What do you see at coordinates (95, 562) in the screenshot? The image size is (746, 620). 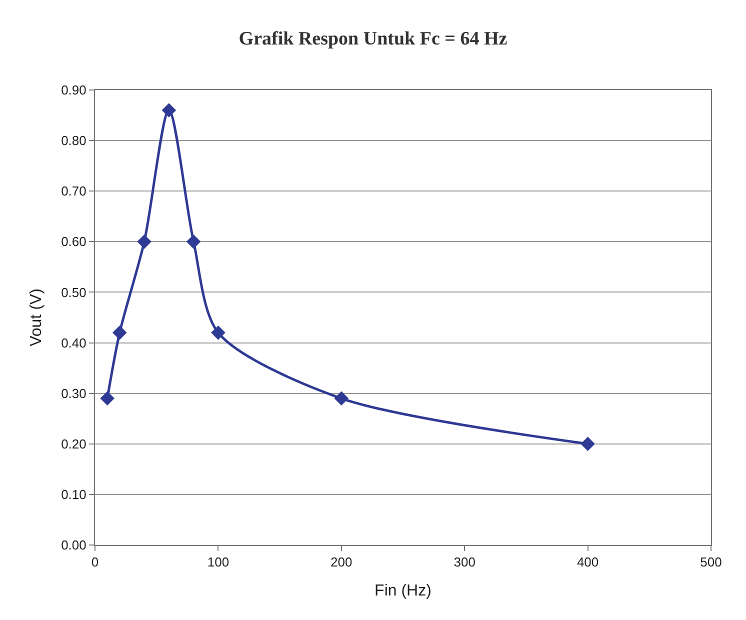 I see `x-tick-label: 0` at bounding box center [95, 562].